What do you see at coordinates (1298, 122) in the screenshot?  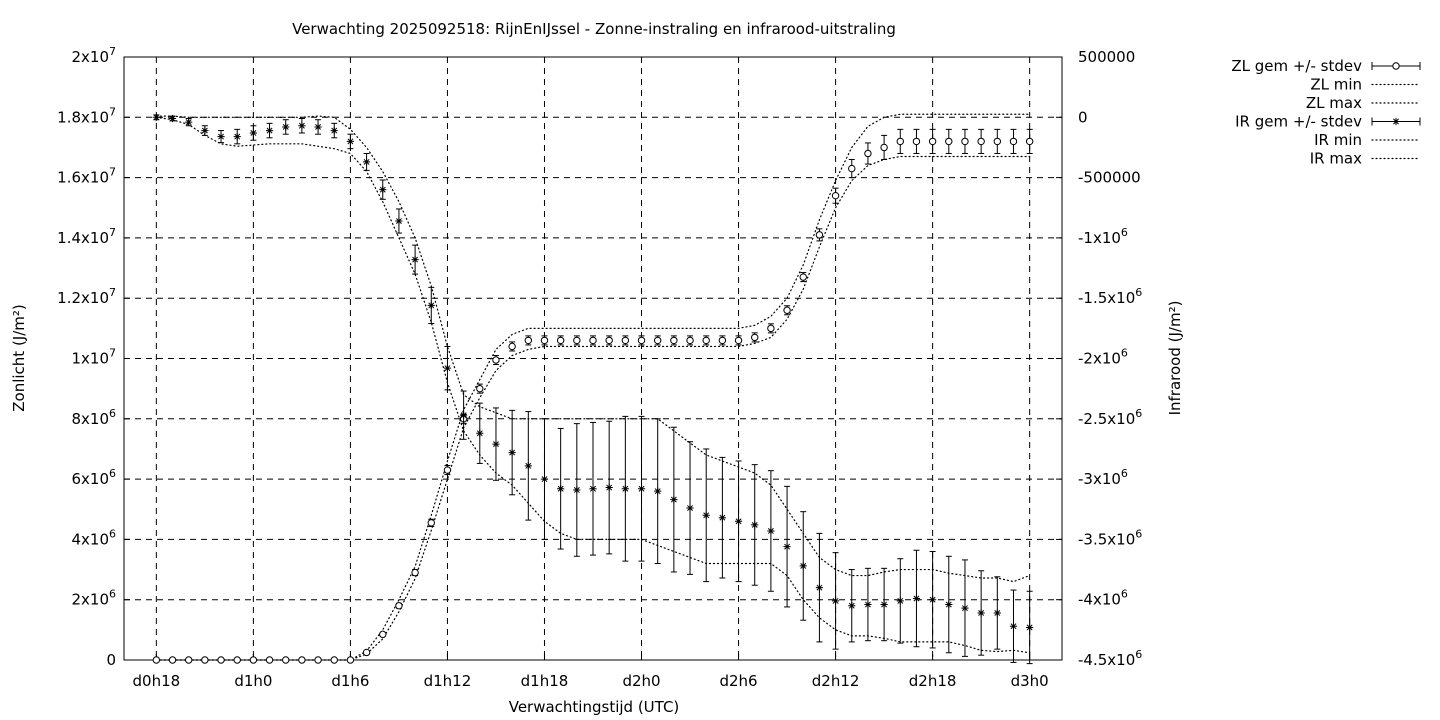 I see `legend-label: IR gem +/- stdev` at bounding box center [1298, 122].